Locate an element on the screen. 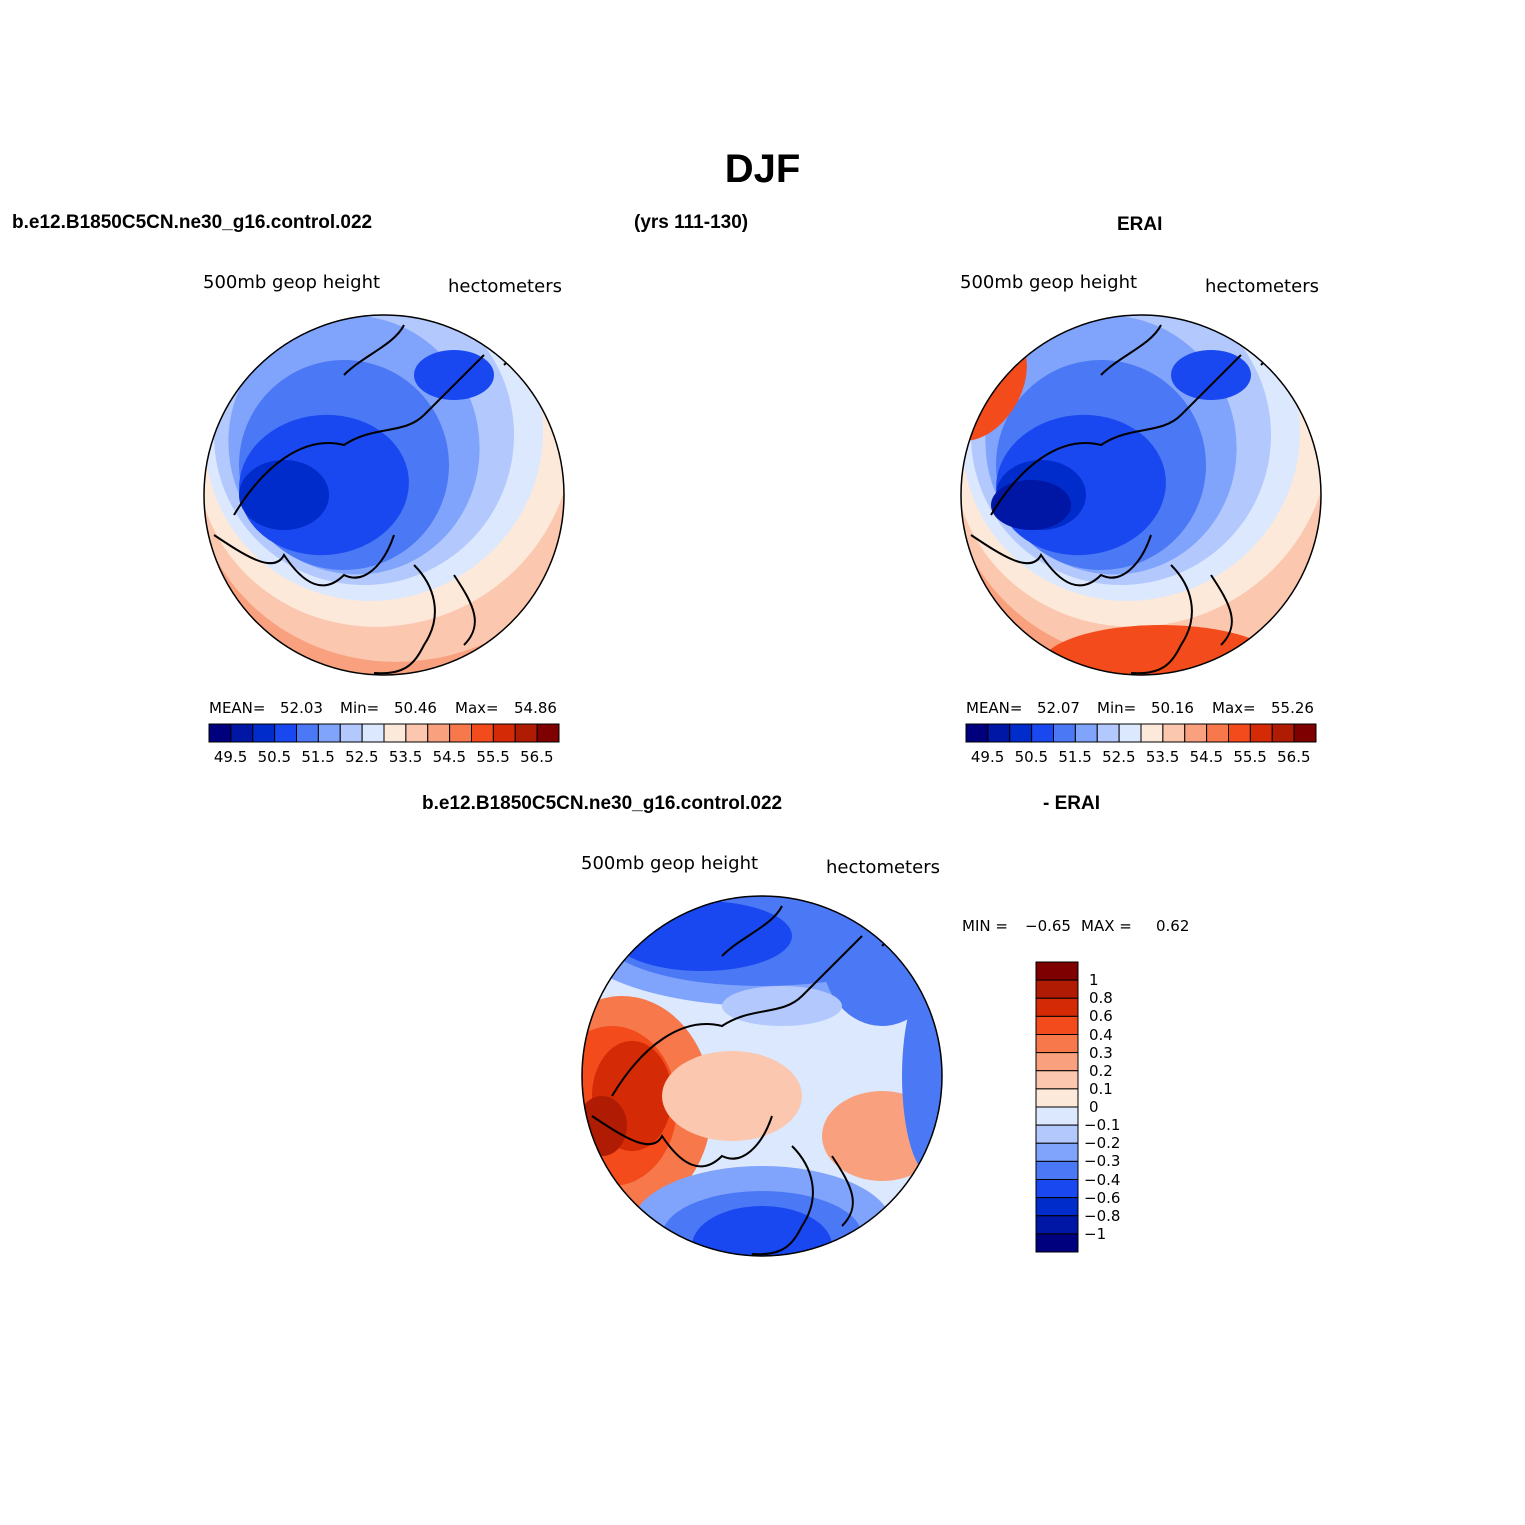  model-contour-field is located at coordinates (384, 495).